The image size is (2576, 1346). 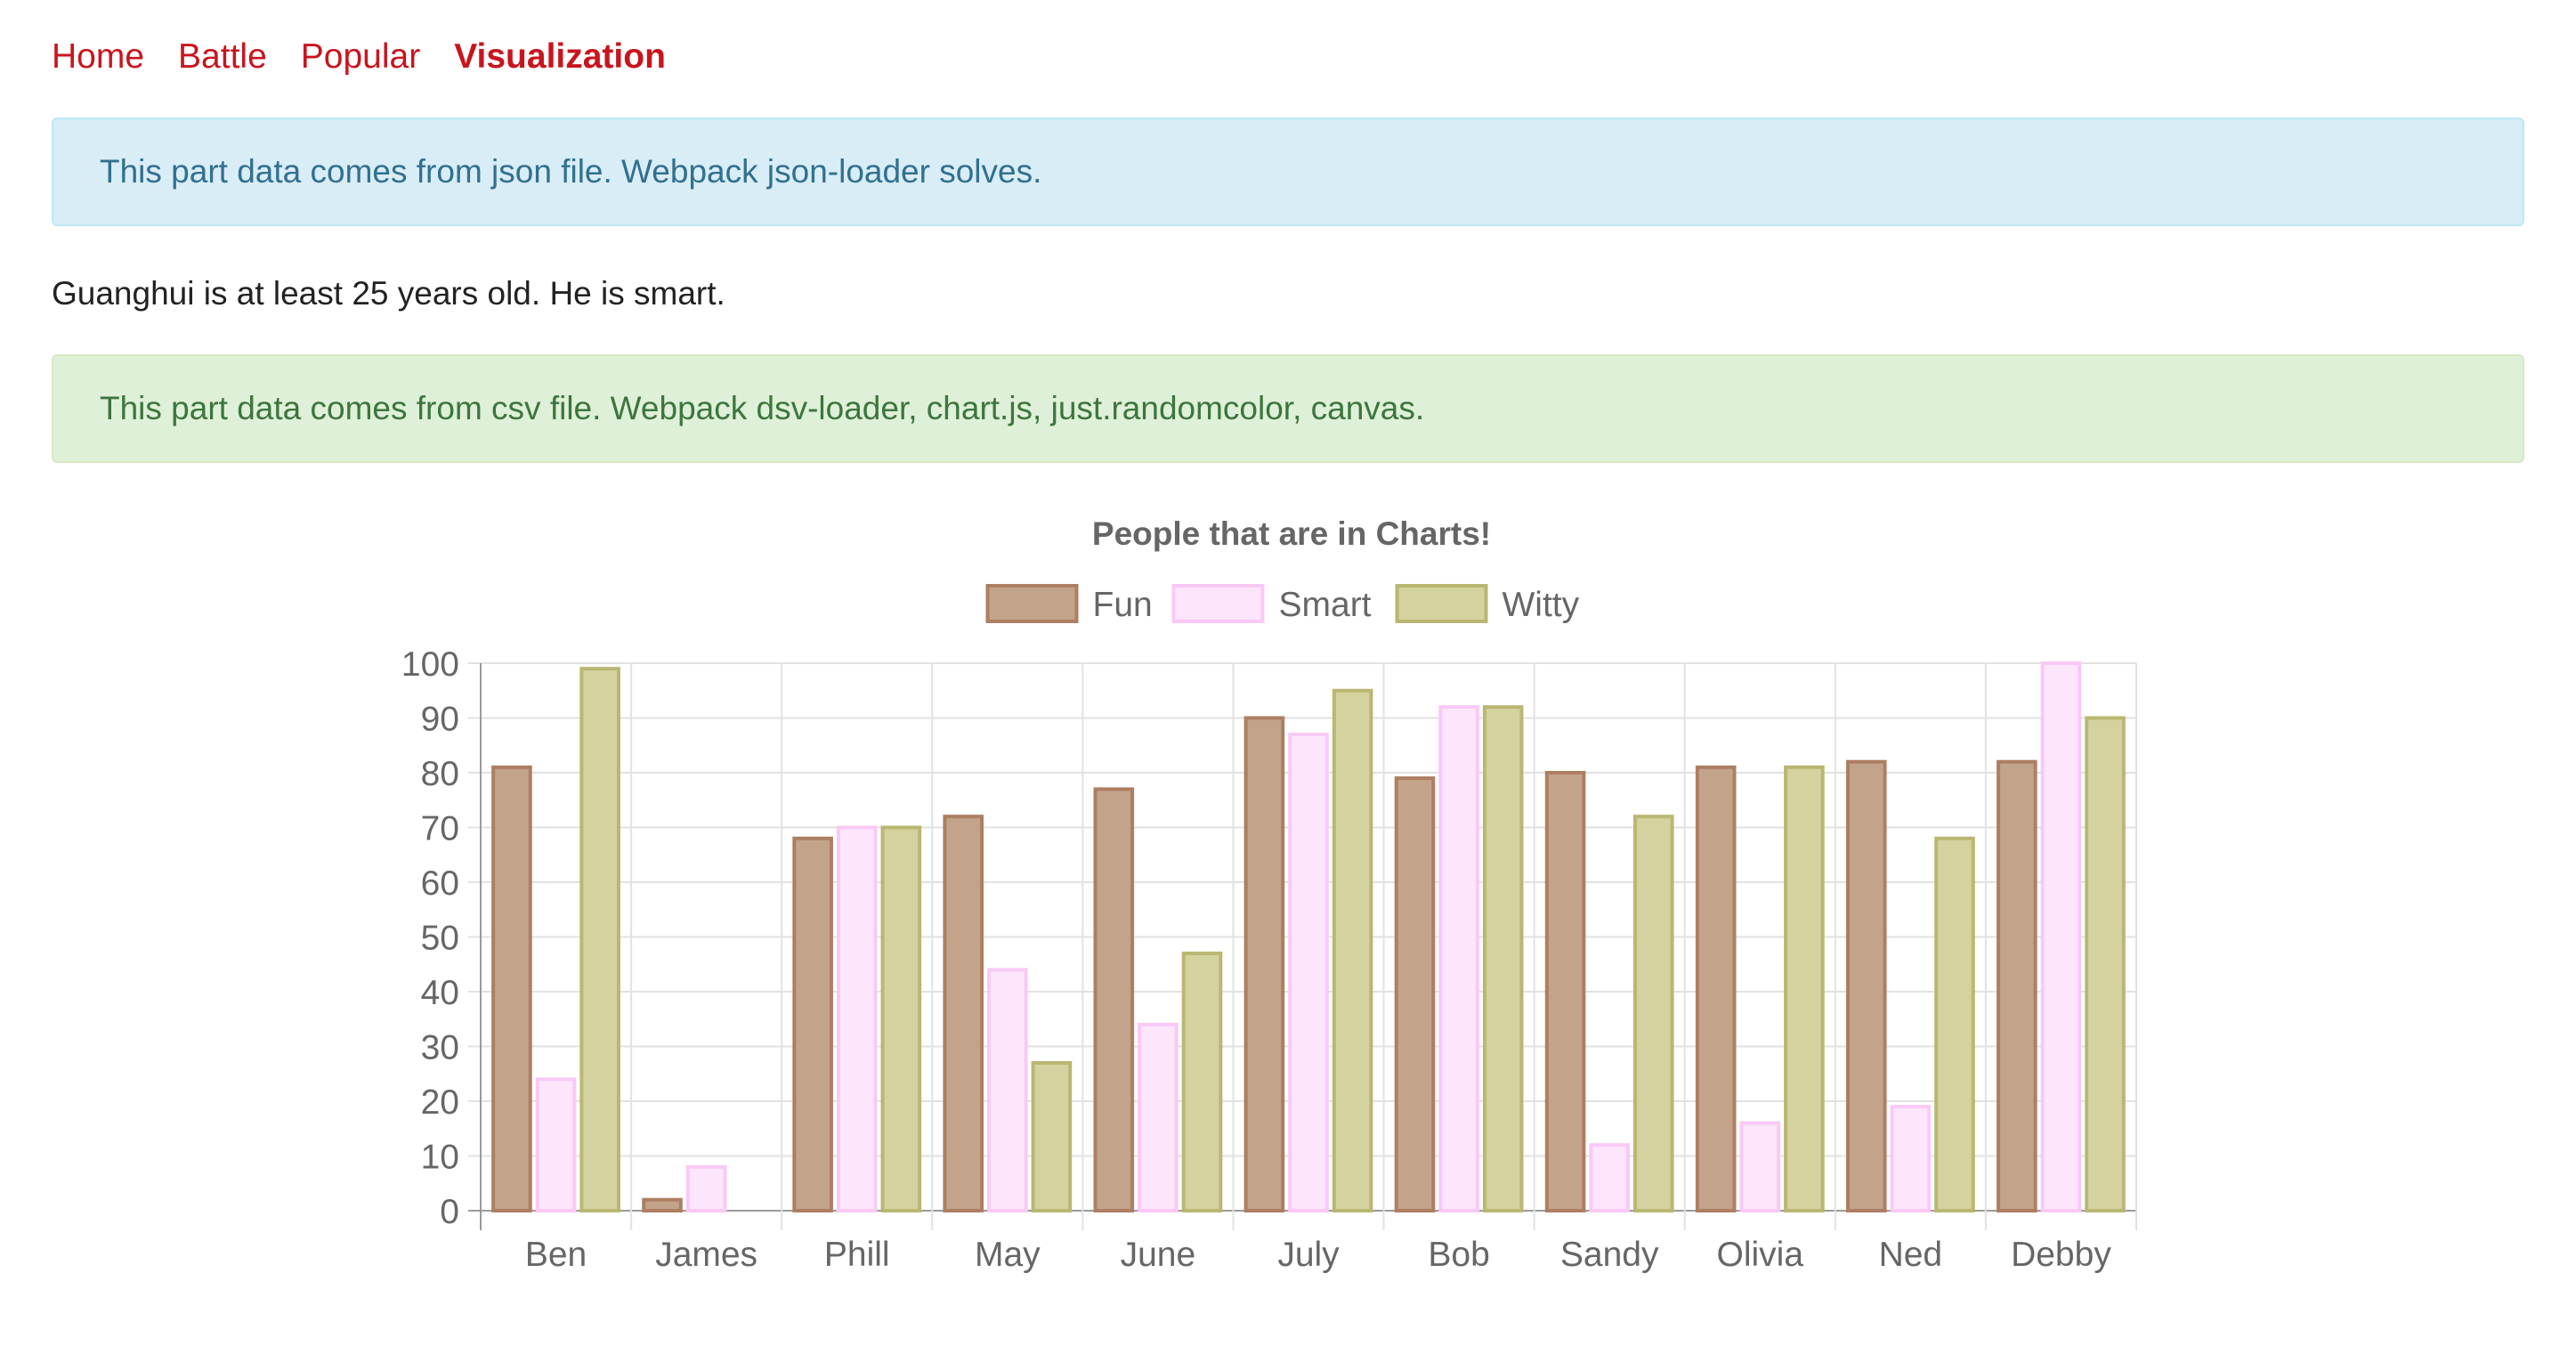 What do you see at coordinates (430, 665) in the screenshot?
I see `y-tick-label: 100` at bounding box center [430, 665].